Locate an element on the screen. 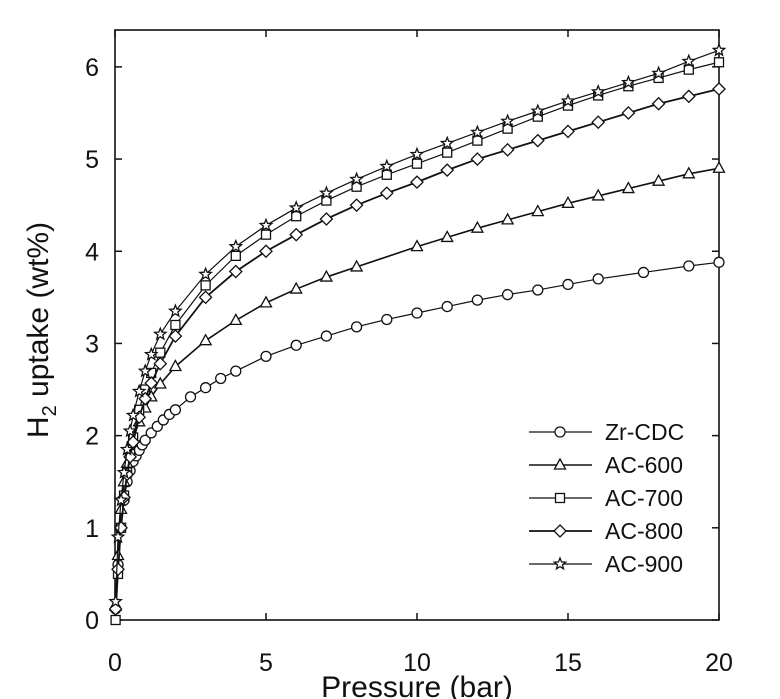  y-tick-label: 1 is located at coordinates (92, 529).